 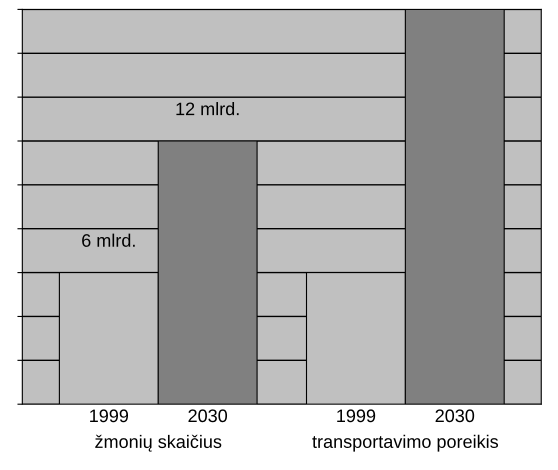 I want to click on x-tick-label: žmonių skaičius, so click(x=158, y=443).